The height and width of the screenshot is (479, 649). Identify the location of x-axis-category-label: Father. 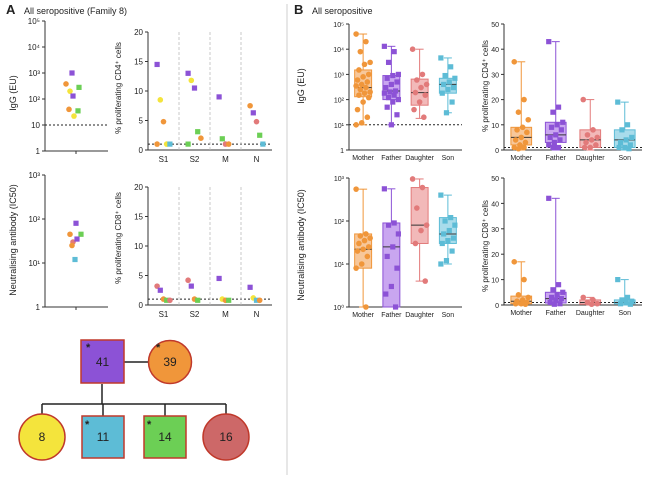
(391, 315).